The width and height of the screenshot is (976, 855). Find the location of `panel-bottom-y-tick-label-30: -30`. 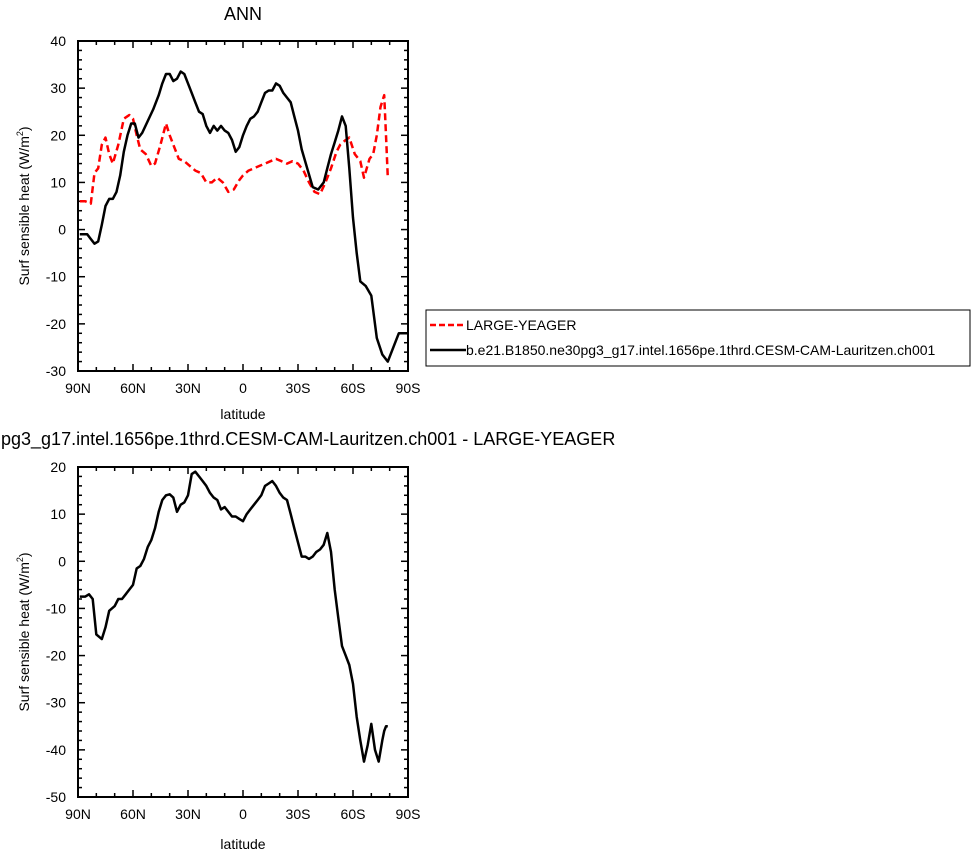

panel-bottom-y-tick-label-30: -30 is located at coordinates (56, 703).